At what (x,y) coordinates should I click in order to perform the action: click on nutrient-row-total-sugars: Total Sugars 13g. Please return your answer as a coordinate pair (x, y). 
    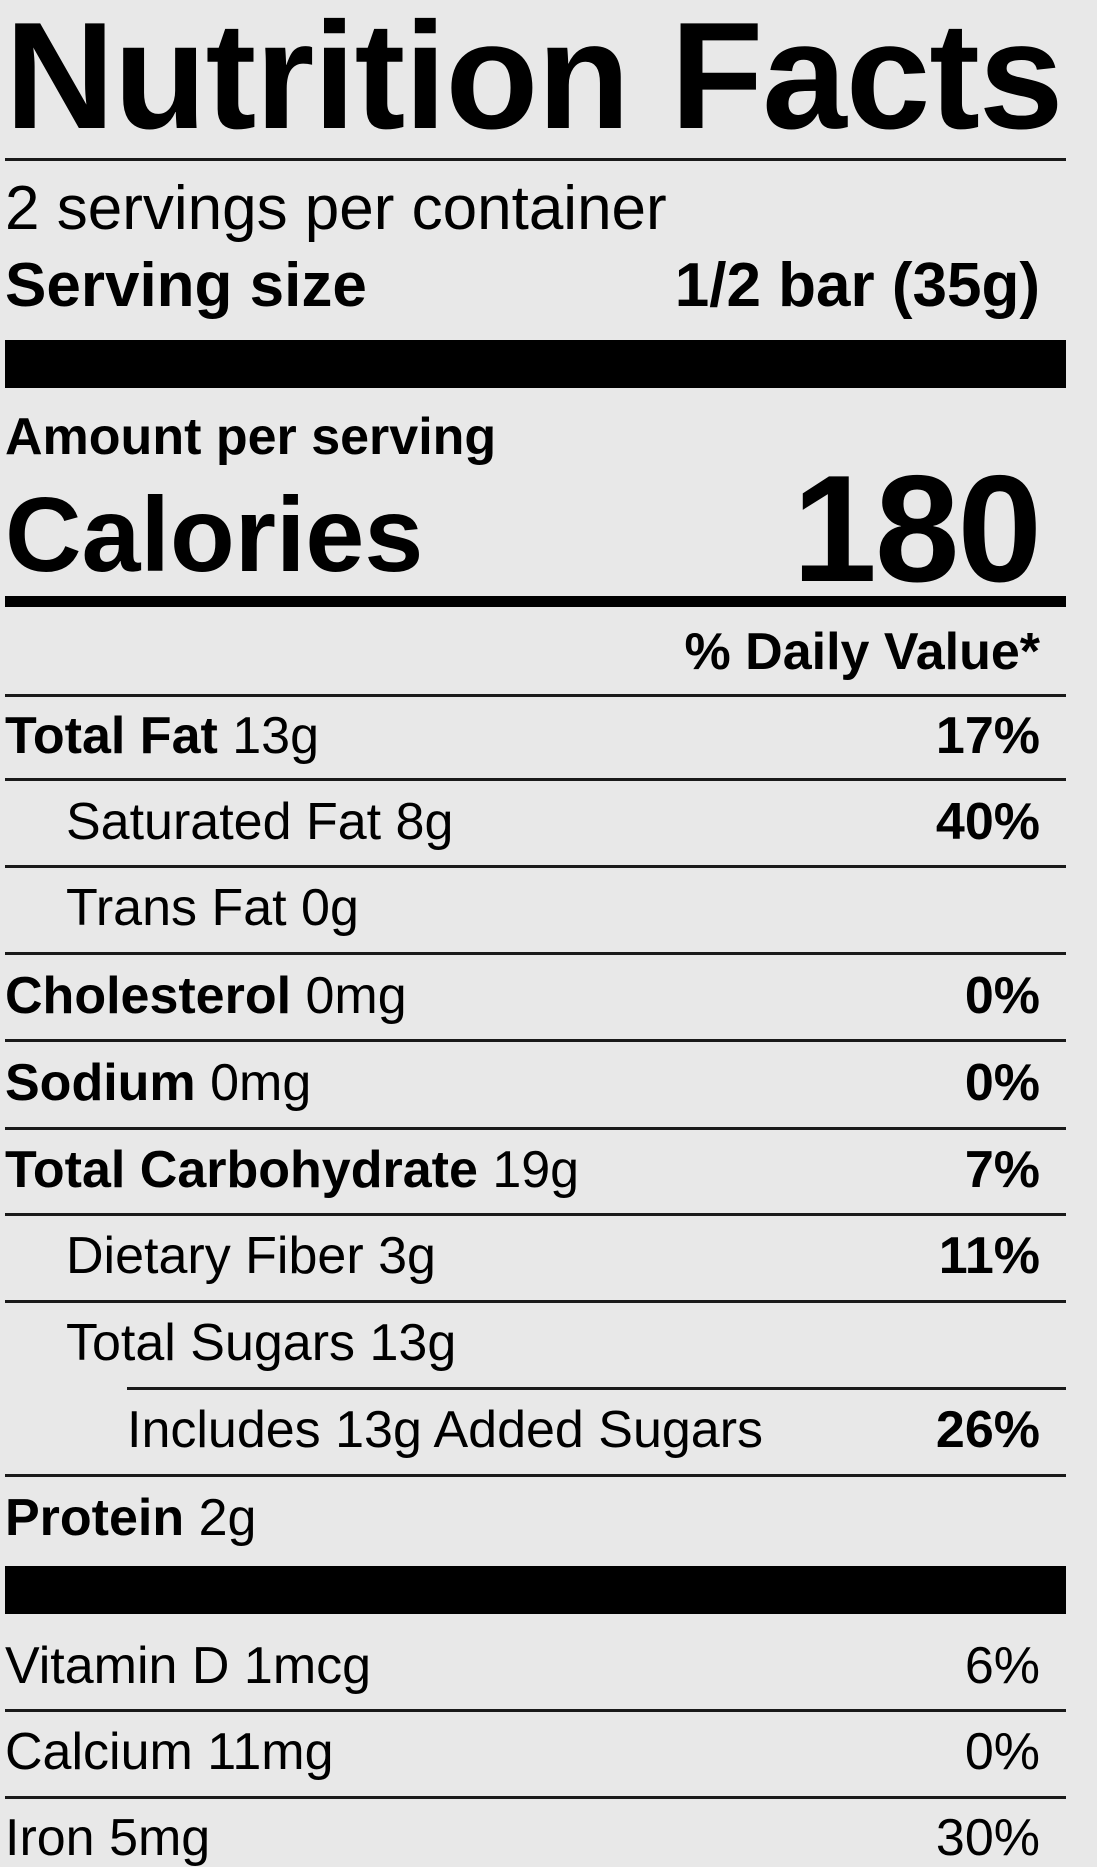
    Looking at the image, I should click on (261, 1343).